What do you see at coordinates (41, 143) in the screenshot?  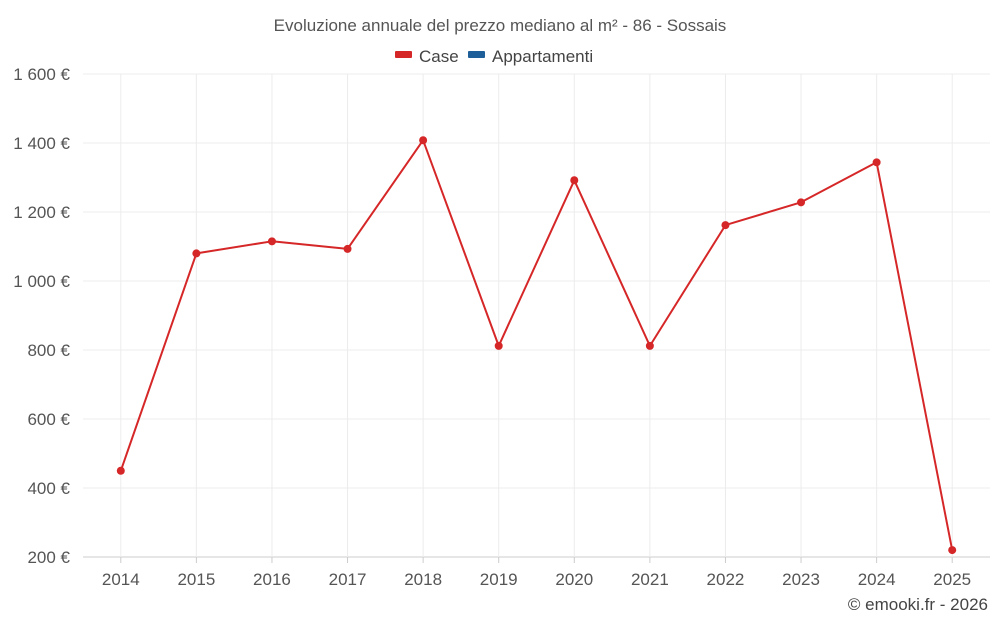 I see `y-tick-label: 1 400 €` at bounding box center [41, 143].